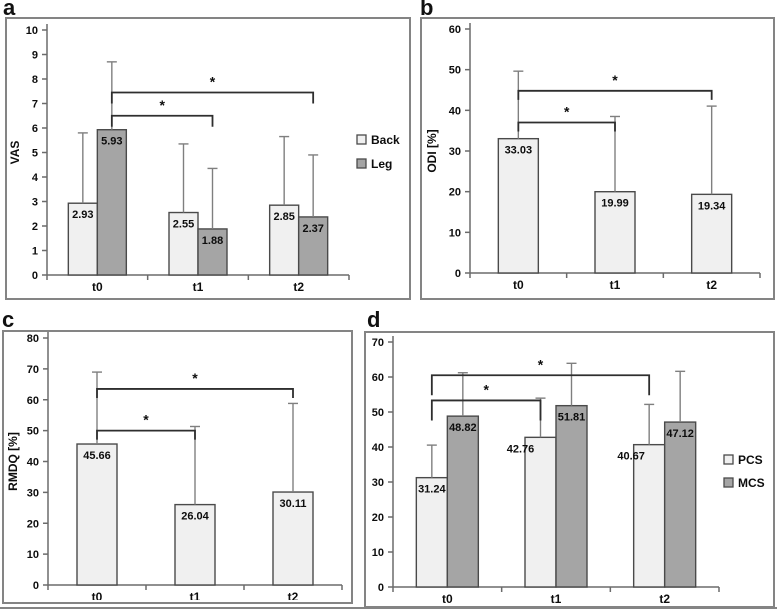  What do you see at coordinates (97, 456) in the screenshot?
I see `bar-value-label: 45.66` at bounding box center [97, 456].